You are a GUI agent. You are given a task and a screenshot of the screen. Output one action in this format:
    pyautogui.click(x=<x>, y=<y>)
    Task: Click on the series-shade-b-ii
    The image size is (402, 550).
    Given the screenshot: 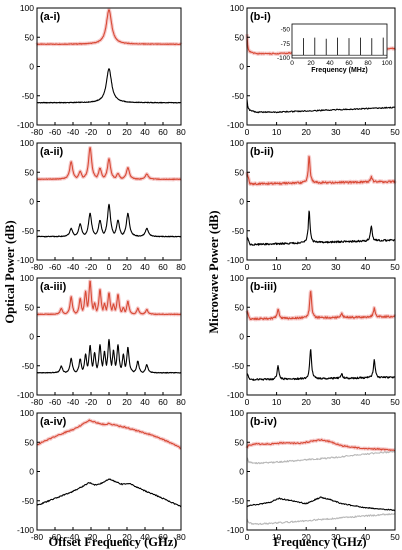 What is the action you would take?
    pyautogui.click(x=321, y=170)
    